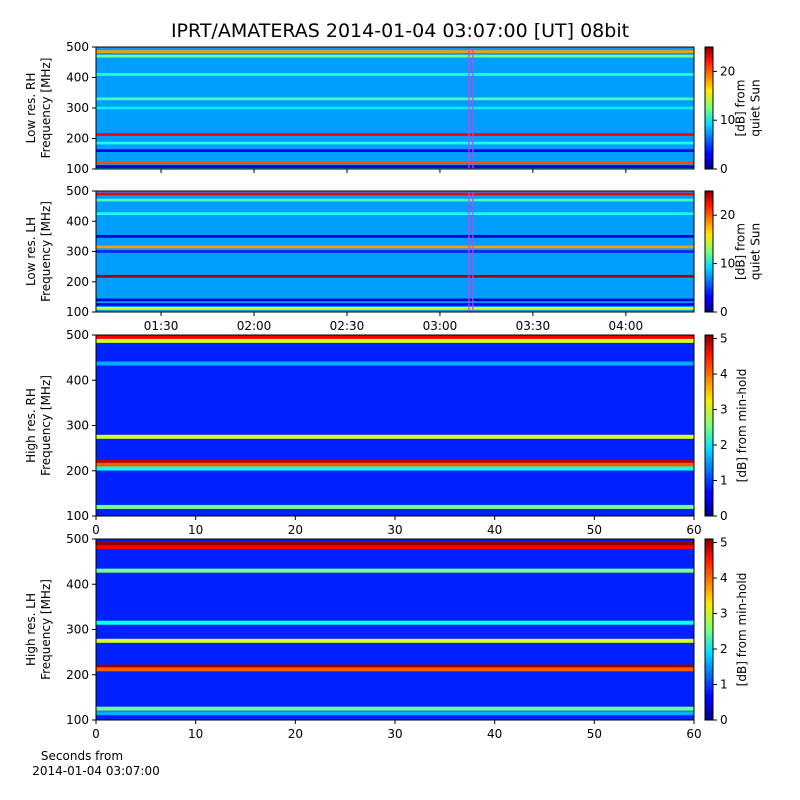 The height and width of the screenshot is (800, 800). I want to click on colorbar-tick-label: 10, so click(727, 120).